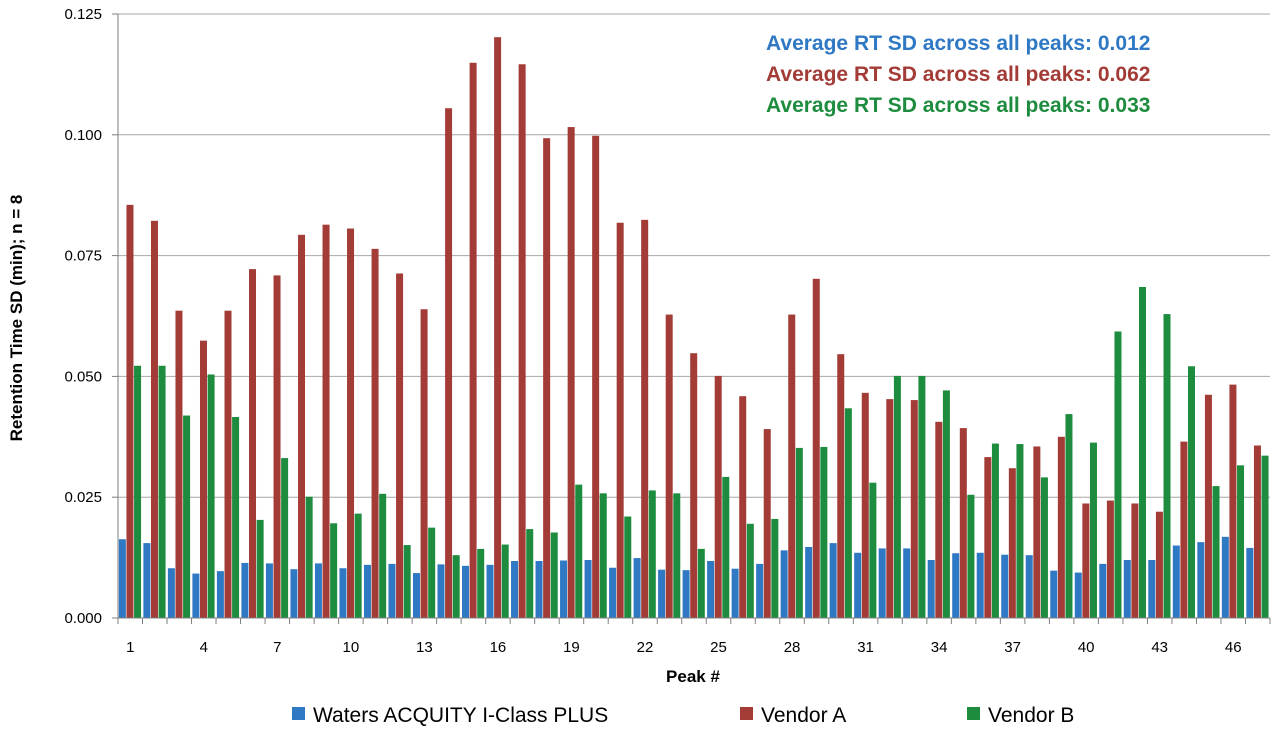 The height and width of the screenshot is (732, 1280). I want to click on x-tick-label: 46, so click(1233, 647).